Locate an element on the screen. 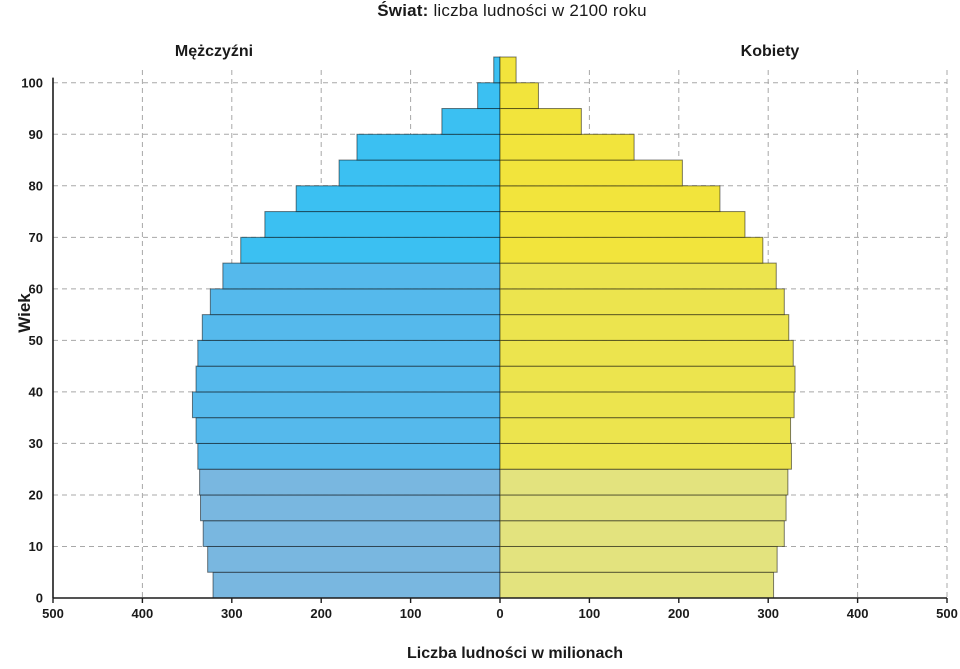 Image resolution: width=960 pixels, height=669 pixels. chart-title-rest: liczba ludności w 2100 roku is located at coordinates (540, 10).